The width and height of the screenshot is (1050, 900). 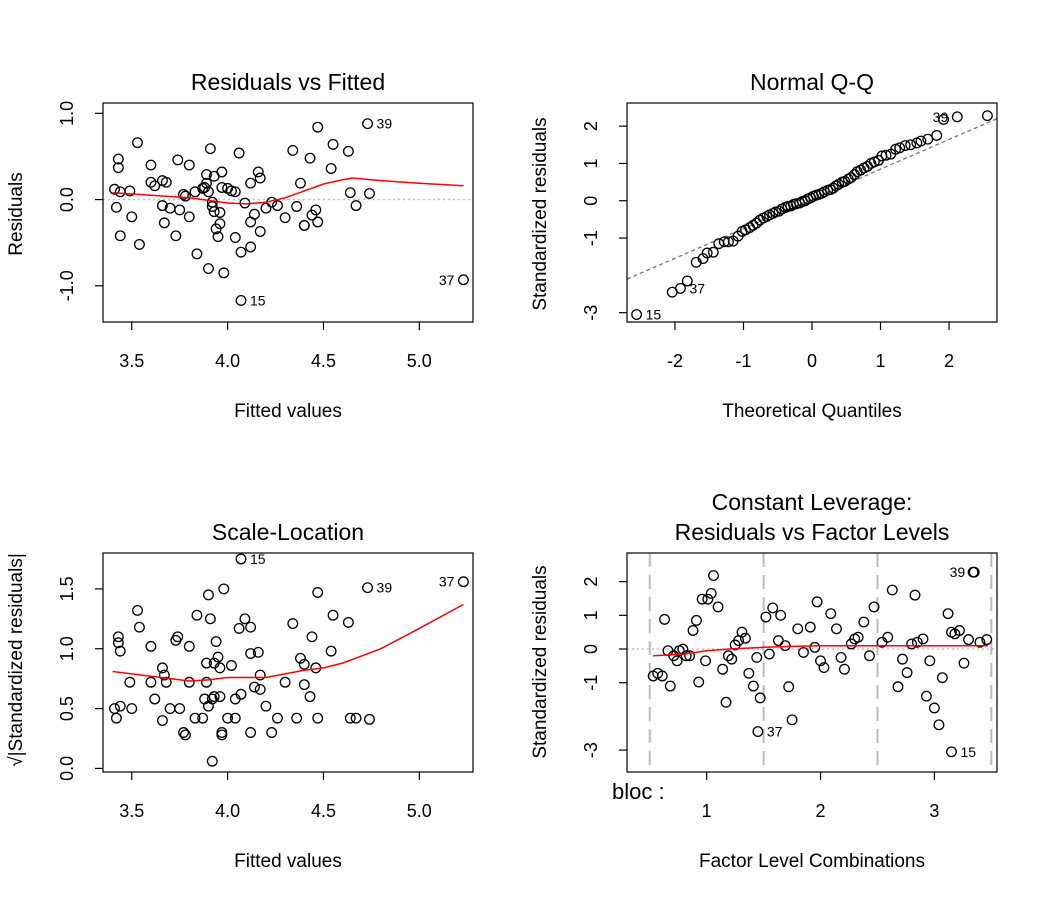 I want to click on x-tick-label: 3.5, so click(x=131, y=811).